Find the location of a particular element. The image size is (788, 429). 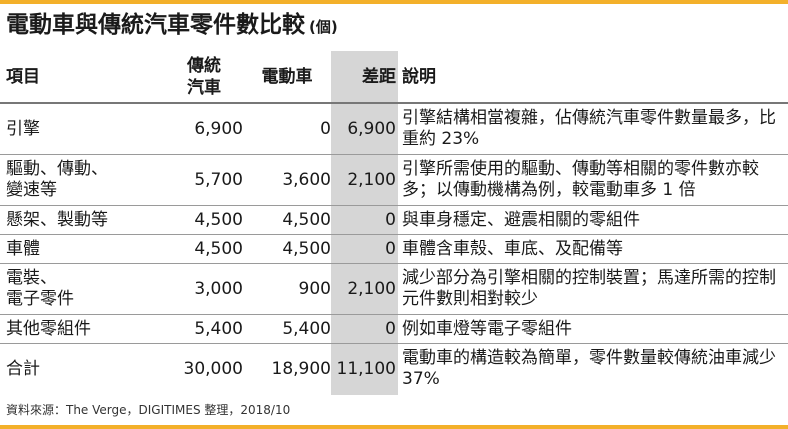

header-conventional-text: 傳統 汽車 is located at coordinates (204, 76).